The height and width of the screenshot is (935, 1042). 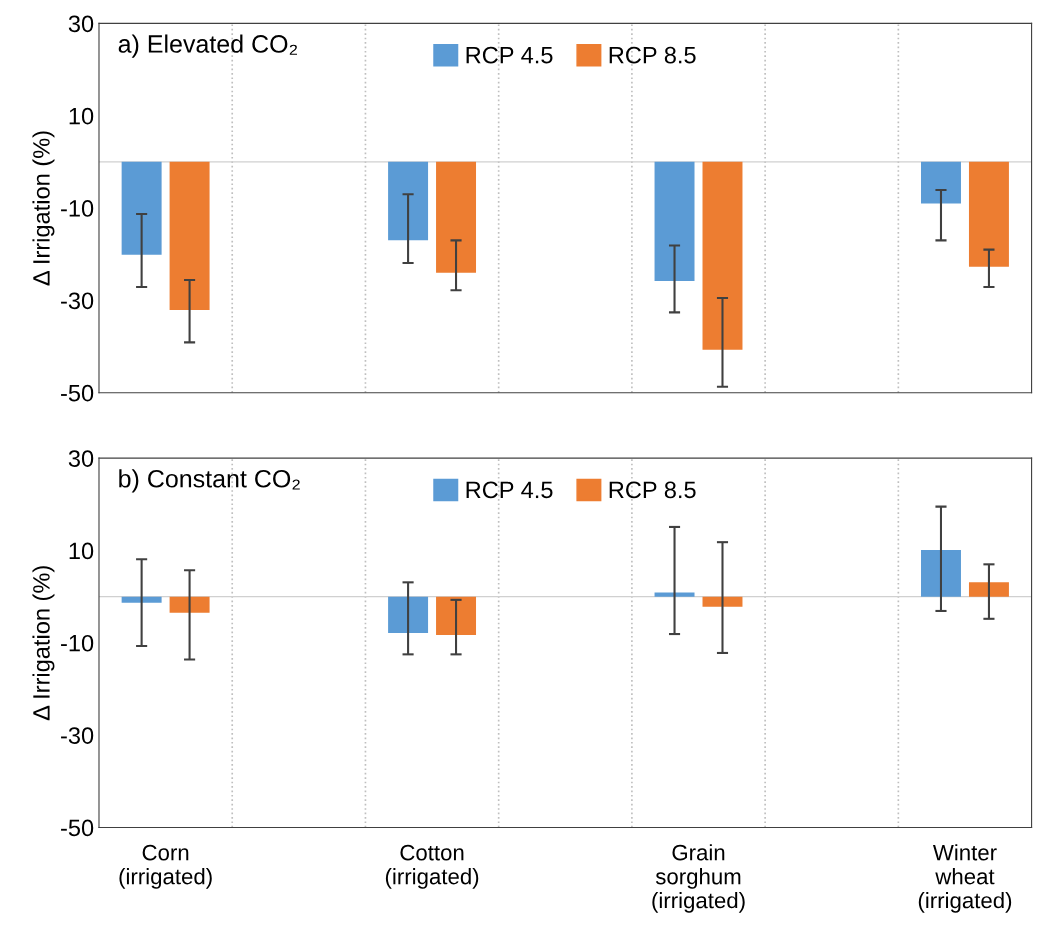 What do you see at coordinates (208, 46) in the screenshot?
I see `chart-title: a) Elevated CO₂` at bounding box center [208, 46].